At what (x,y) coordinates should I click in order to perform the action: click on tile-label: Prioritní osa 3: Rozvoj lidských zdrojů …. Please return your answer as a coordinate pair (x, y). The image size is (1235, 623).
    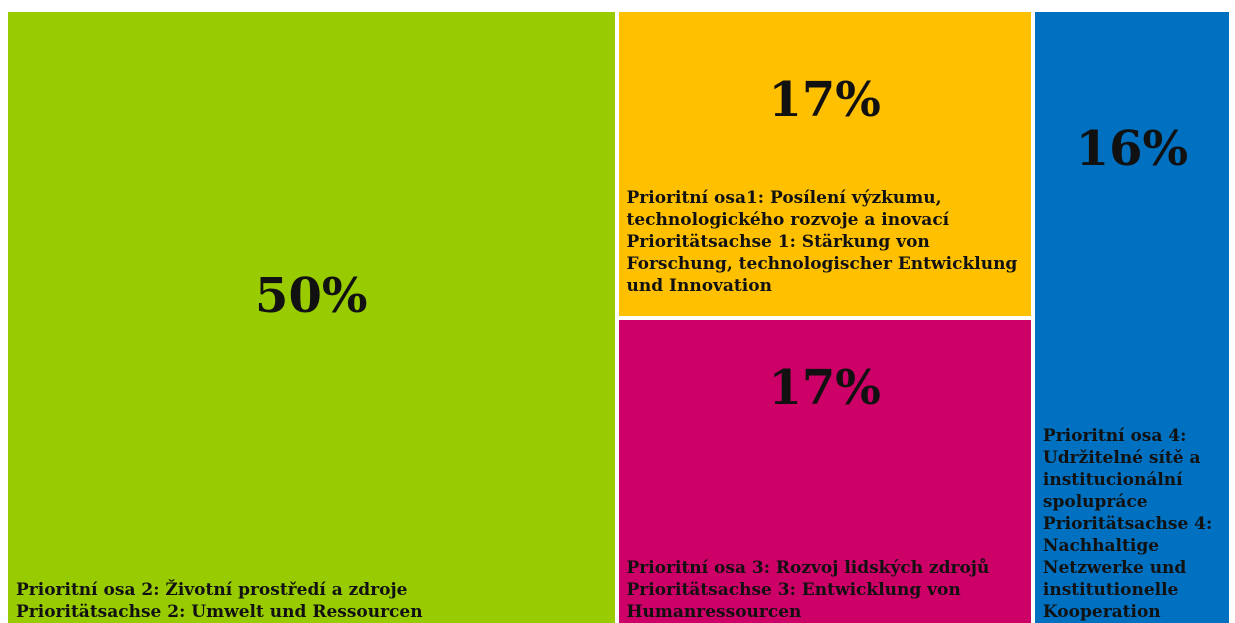
    Looking at the image, I should click on (808, 590).